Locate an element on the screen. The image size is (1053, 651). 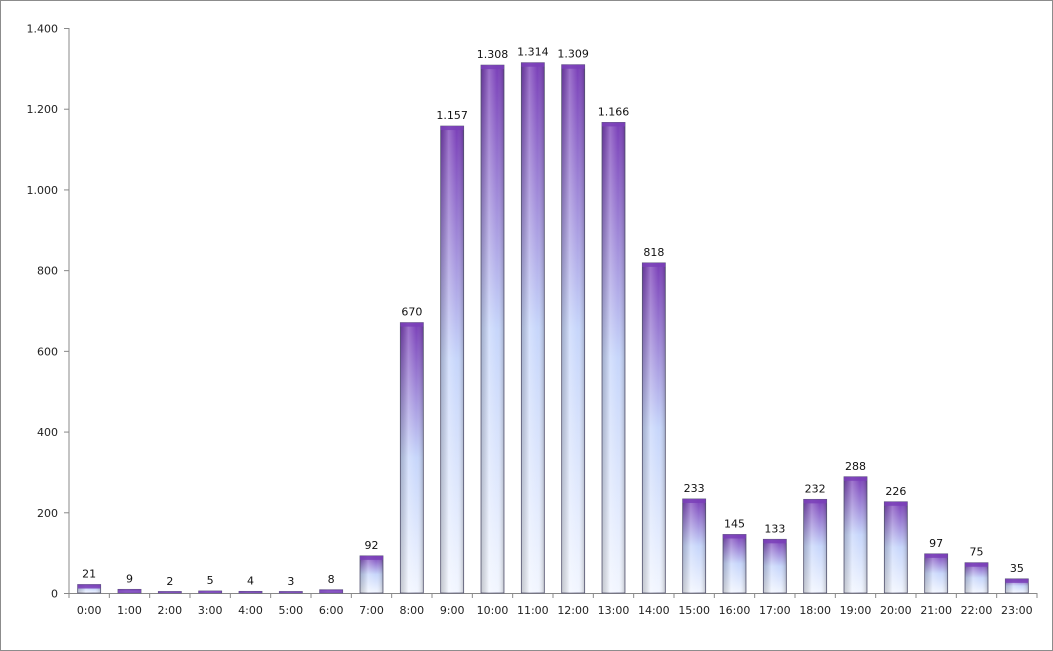
data-label: 1.314 is located at coordinates (533, 52).